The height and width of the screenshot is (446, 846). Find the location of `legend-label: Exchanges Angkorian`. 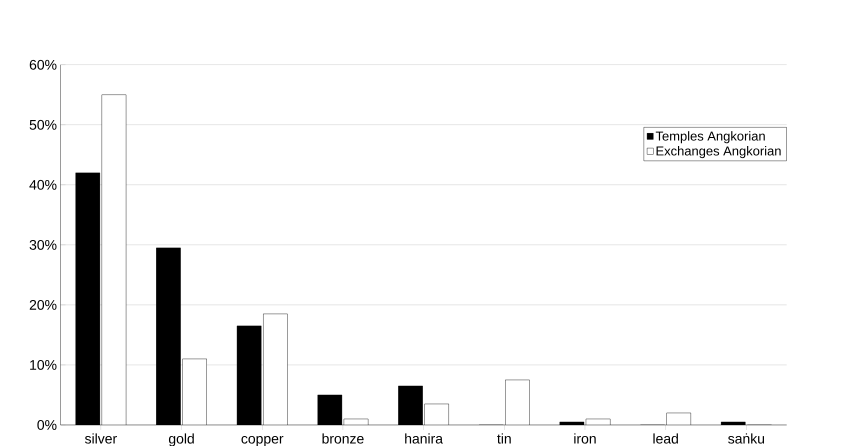

legend-label: Exchanges Angkorian is located at coordinates (718, 152).